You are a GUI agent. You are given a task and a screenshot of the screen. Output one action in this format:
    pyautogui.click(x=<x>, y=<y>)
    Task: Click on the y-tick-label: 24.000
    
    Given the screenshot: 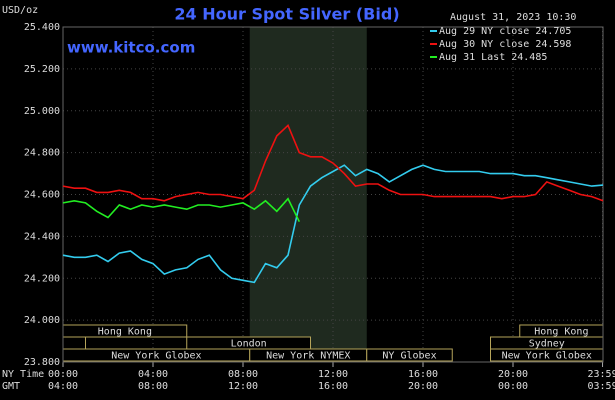 What is the action you would take?
    pyautogui.click(x=42, y=320)
    